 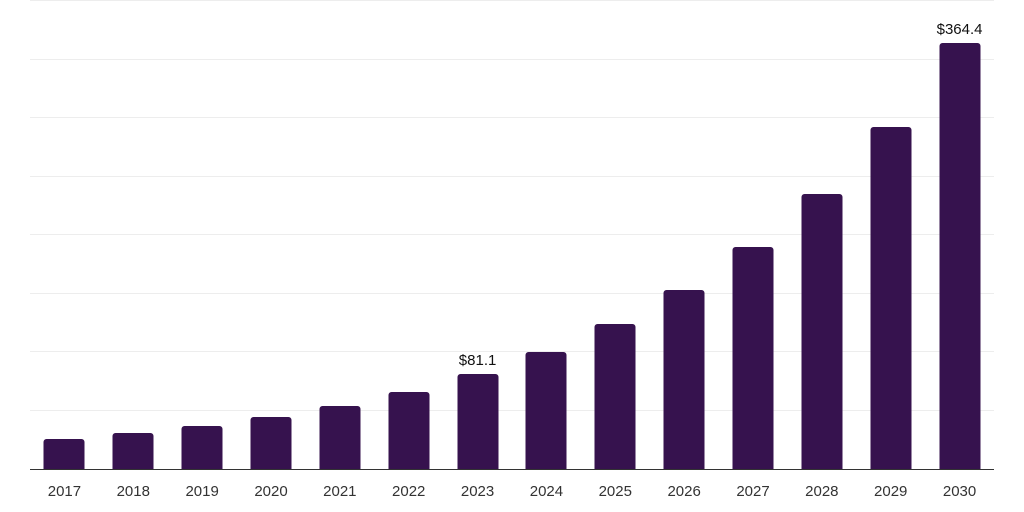 I want to click on x-tick-label-2020: 2020, so click(x=271, y=491).